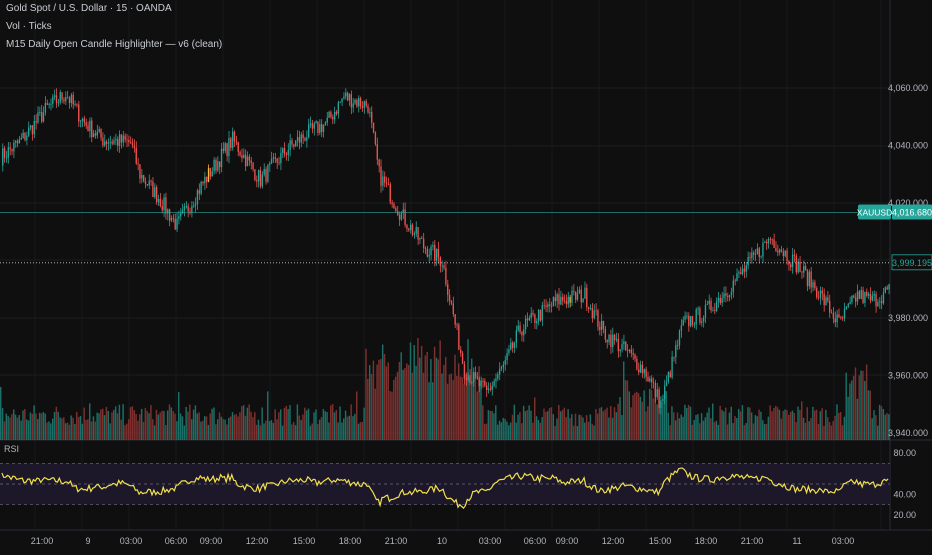 This screenshot has width=932, height=555. Describe the element at coordinates (131, 541) in the screenshot. I see `time-axis-label: 03:00` at that location.